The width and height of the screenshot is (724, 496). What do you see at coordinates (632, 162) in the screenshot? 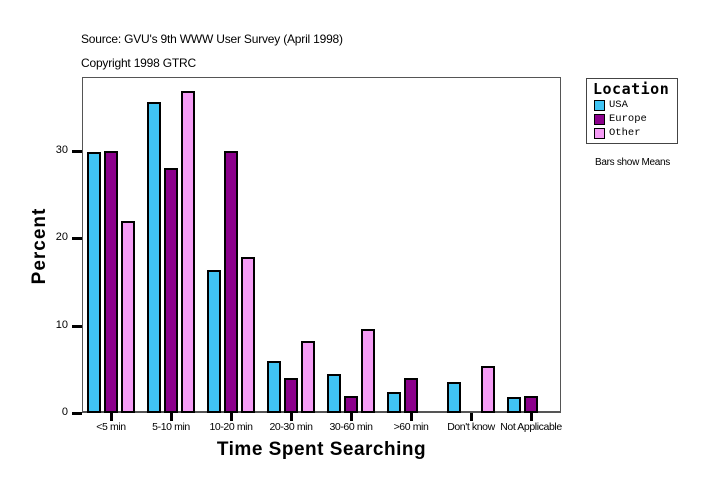
I see `bars-show-means-note: Bars show Means` at bounding box center [632, 162].